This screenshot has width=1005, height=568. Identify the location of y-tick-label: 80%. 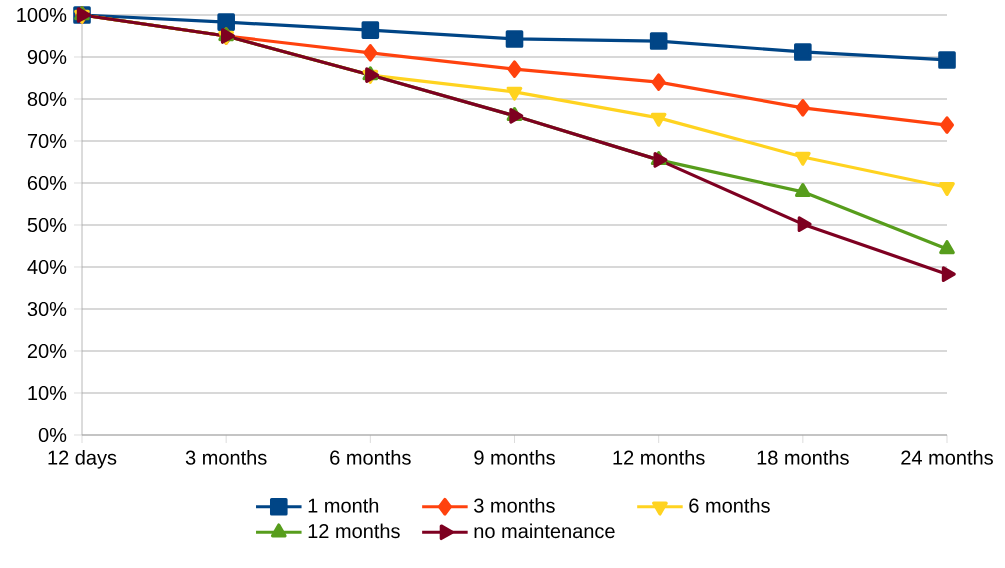
(47, 99).